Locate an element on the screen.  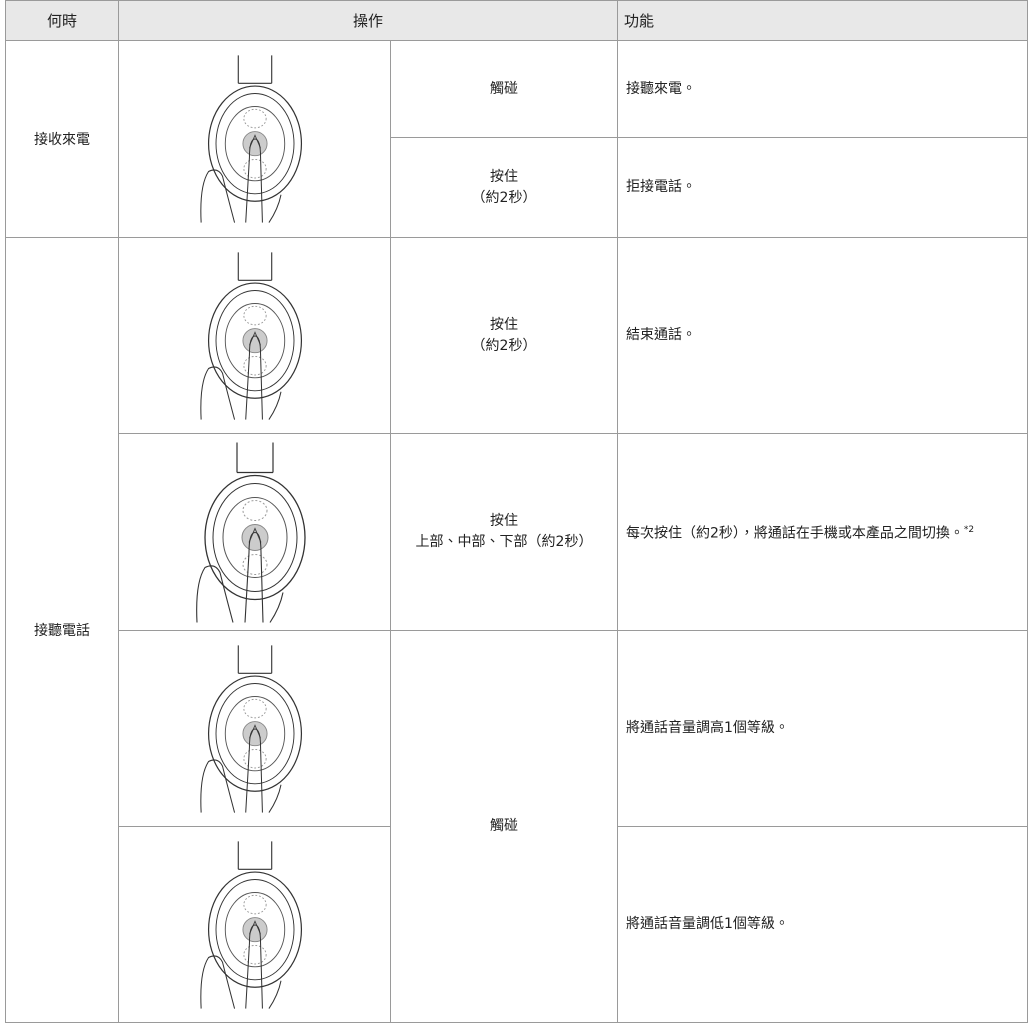
function-cell: 結束通話。 is located at coordinates (823, 336).